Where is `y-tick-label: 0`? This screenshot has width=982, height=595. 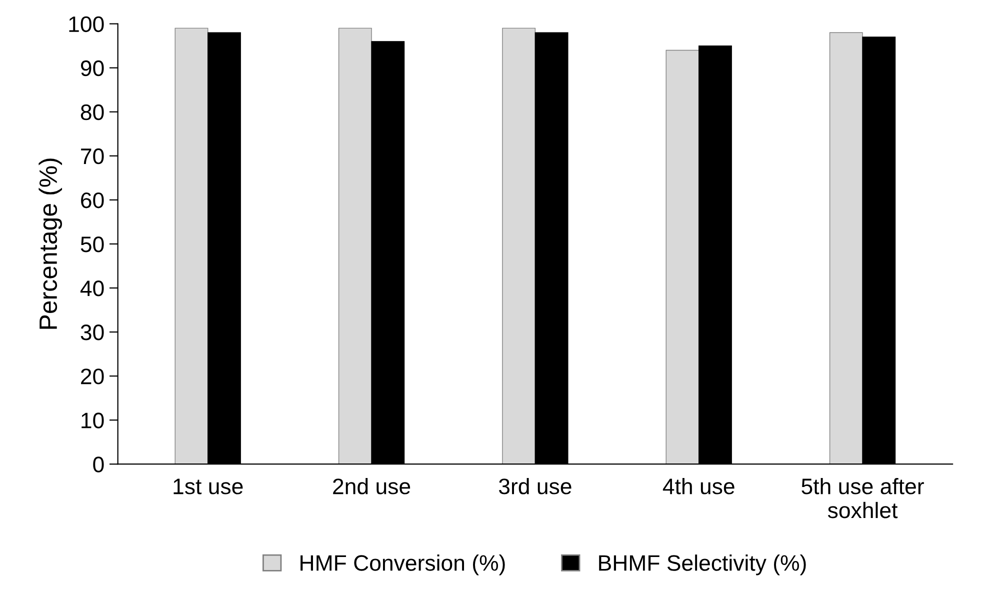
y-tick-label: 0 is located at coordinates (98, 464).